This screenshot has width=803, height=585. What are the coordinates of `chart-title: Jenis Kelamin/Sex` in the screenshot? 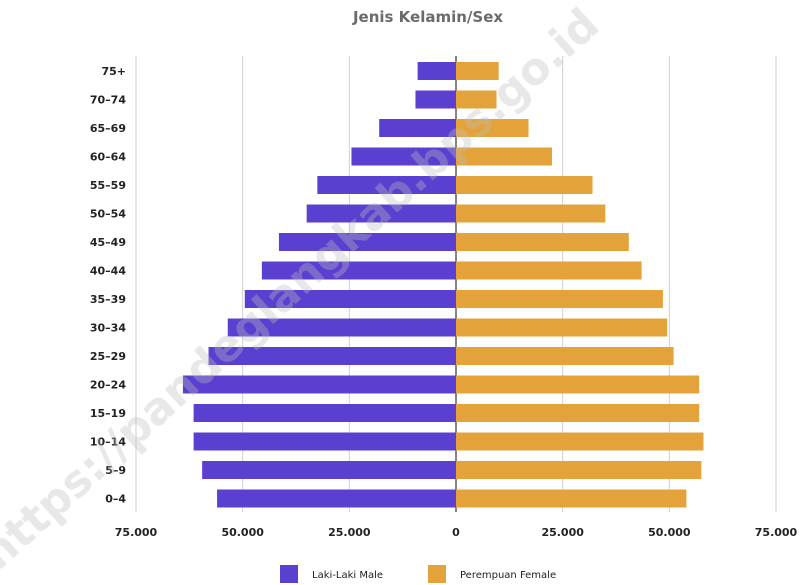 It's located at (427, 17).